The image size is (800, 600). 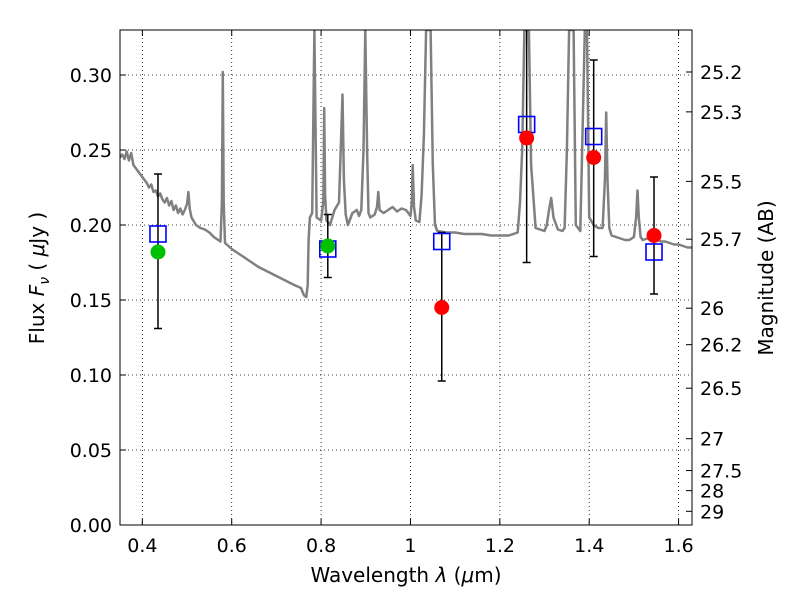 I want to click on y-axis-title-left: Flux Fν ( μJy ), so click(x=39, y=278).